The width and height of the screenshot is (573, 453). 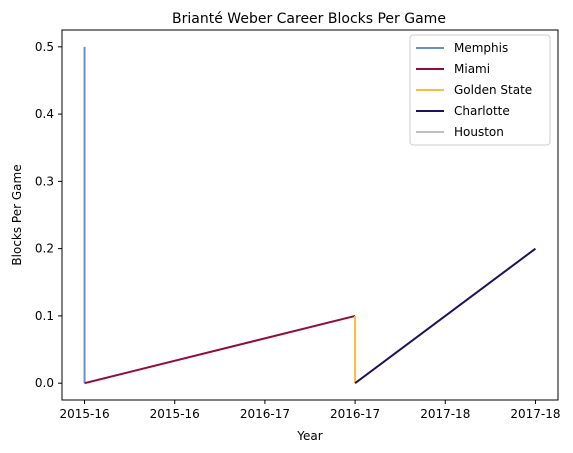 I want to click on y-axis-label: Blocks Per Game, so click(x=17, y=214).